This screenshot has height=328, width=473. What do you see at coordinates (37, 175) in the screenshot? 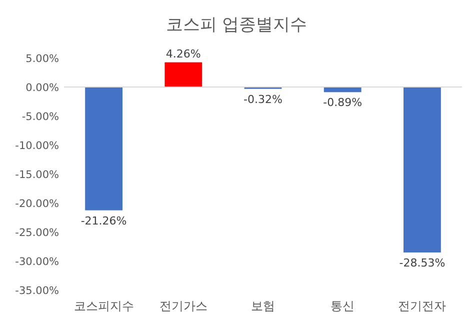
I see `y-tick-label: -15.00%` at bounding box center [37, 175].